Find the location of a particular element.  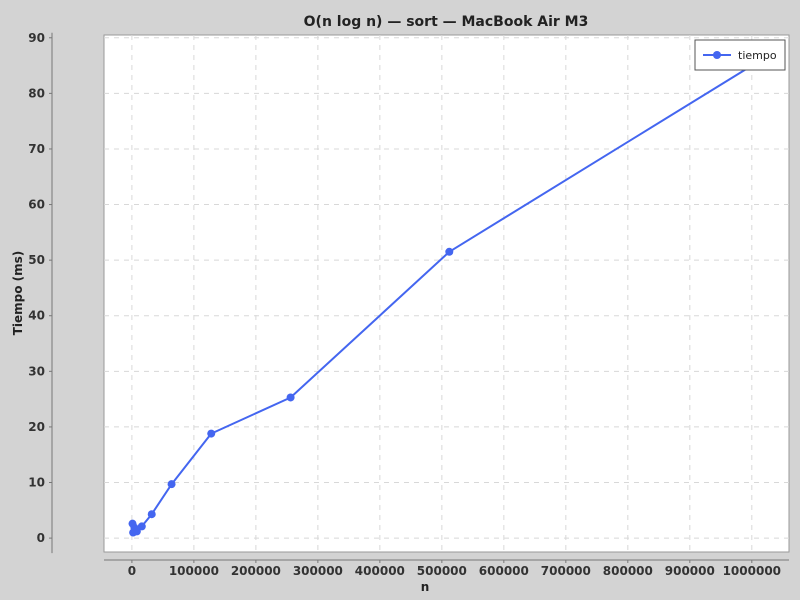

x-tick-label: 500000 is located at coordinates (442, 571).